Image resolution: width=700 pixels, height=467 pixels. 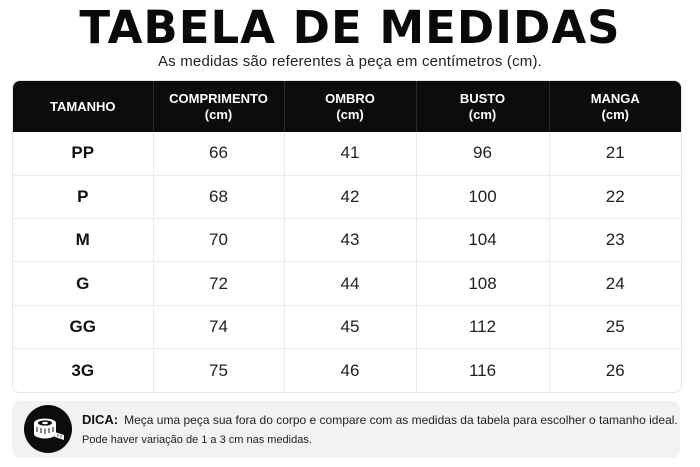 What do you see at coordinates (615, 327) in the screenshot?
I see `manga-cell: 25` at bounding box center [615, 327].